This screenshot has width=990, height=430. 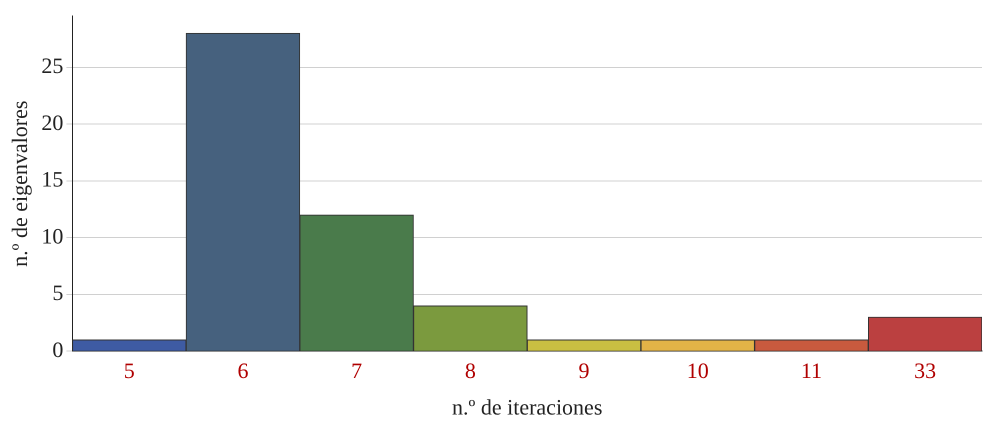 I want to click on x-tick-label: 6, so click(x=242, y=371).